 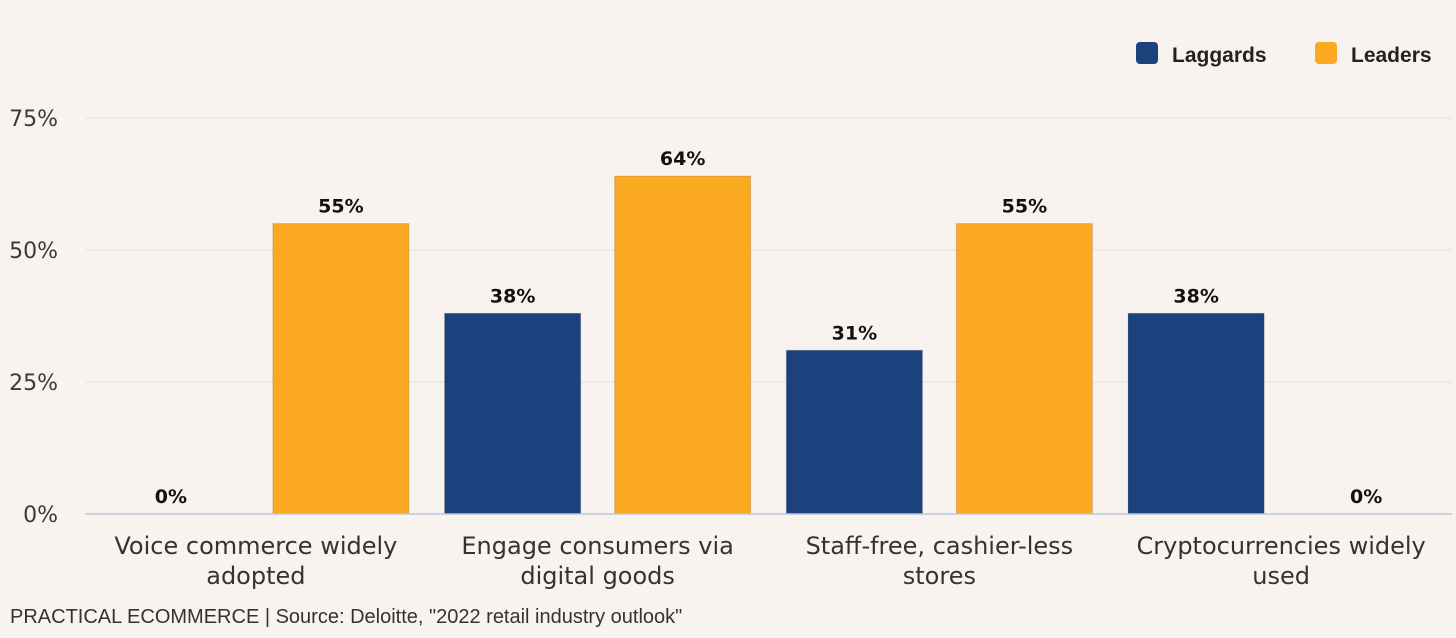 I want to click on y-tick-label: 0%, so click(x=40, y=515).